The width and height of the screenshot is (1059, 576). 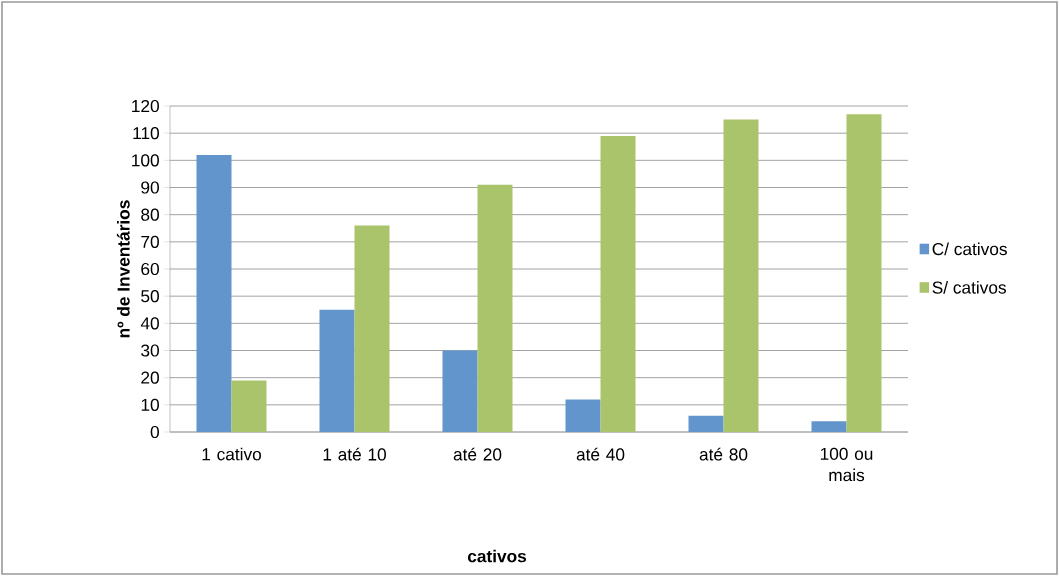 What do you see at coordinates (150, 377) in the screenshot?
I see `y-tick-label: 20` at bounding box center [150, 377].